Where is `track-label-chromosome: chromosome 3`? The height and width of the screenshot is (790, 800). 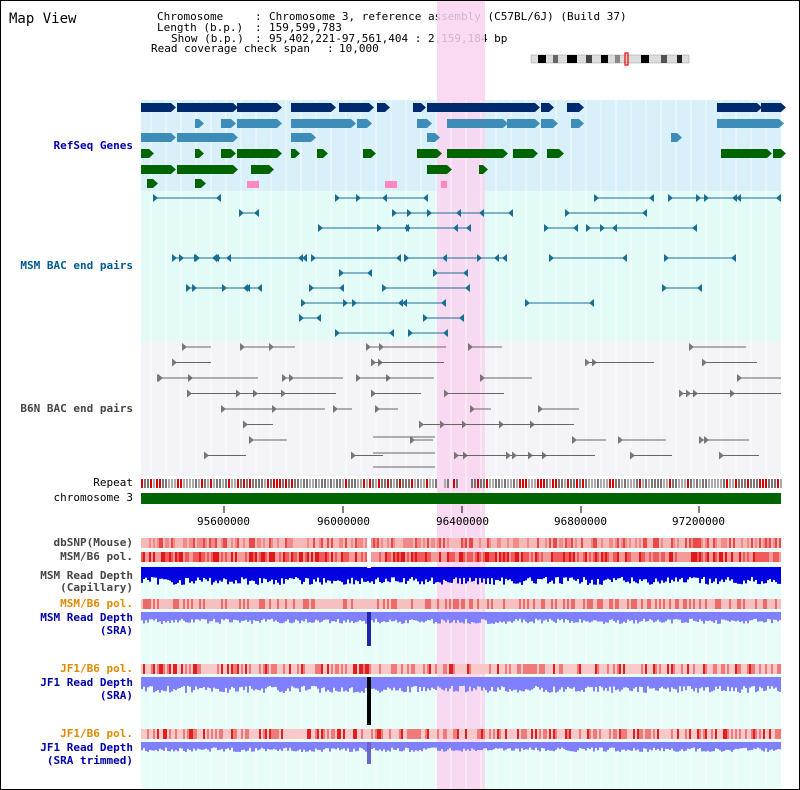 track-label-chromosome: chromosome 3 is located at coordinates (93, 497).